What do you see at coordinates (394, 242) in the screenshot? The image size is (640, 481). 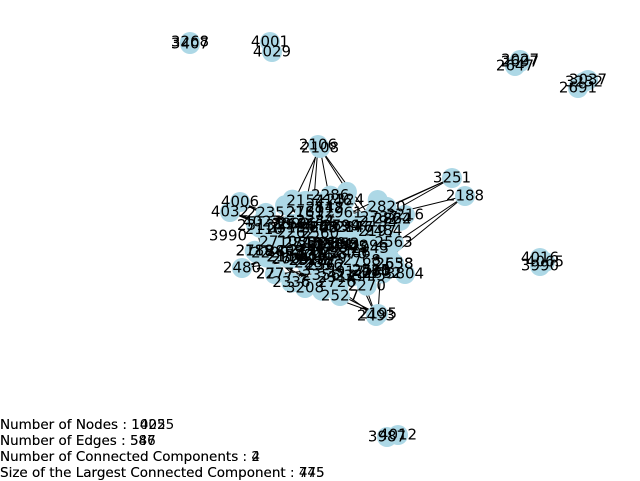 I see `cluster-label-clutter: 2563` at bounding box center [394, 242].